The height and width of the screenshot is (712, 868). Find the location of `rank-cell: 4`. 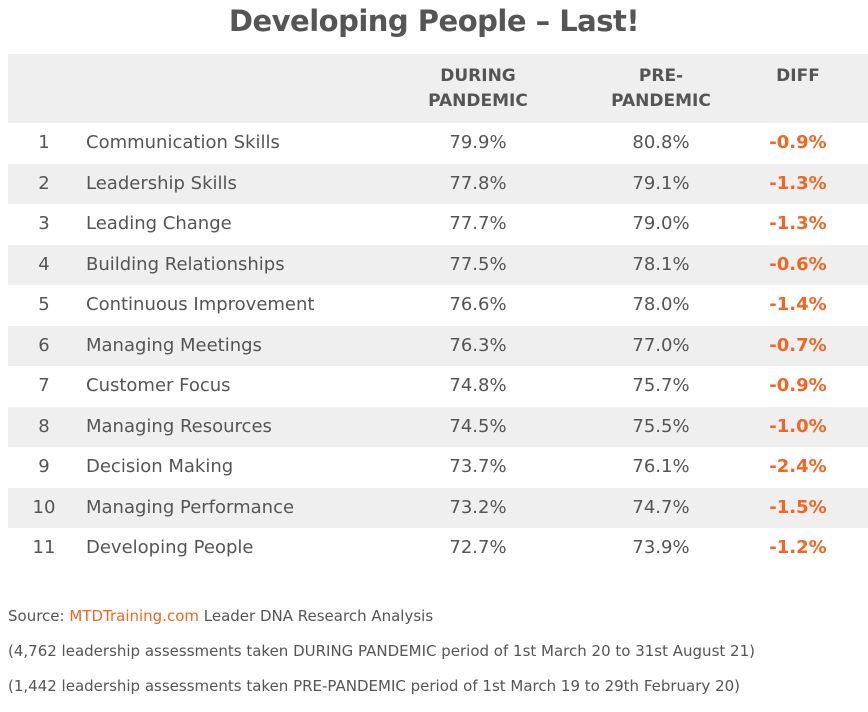

rank-cell: 4 is located at coordinates (44, 264).